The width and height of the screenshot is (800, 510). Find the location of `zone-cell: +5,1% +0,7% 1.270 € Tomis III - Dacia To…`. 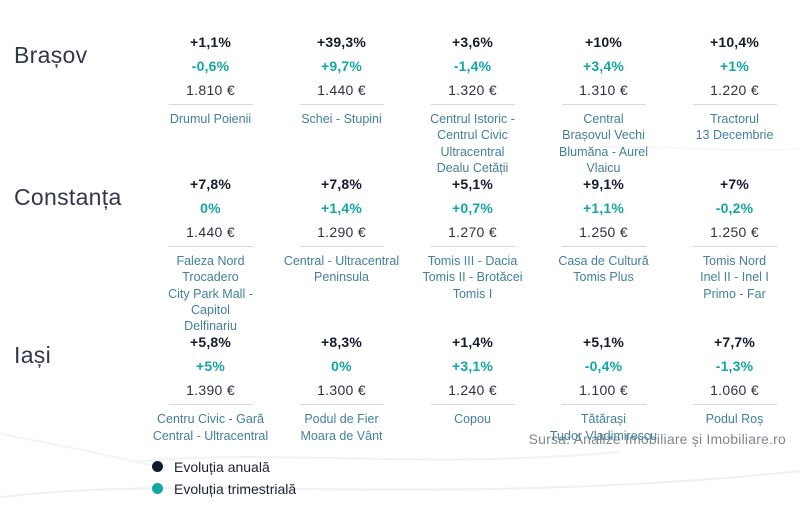

zone-cell: +5,1% +0,7% 1.270 € Tomis III - Dacia To… is located at coordinates (472, 239).